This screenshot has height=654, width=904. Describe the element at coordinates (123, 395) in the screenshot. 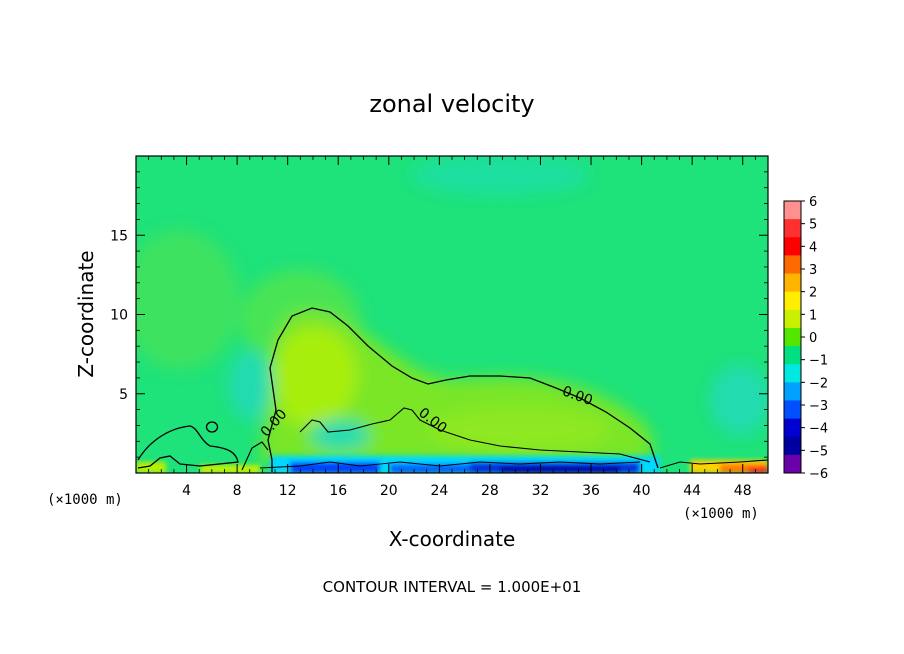

I see `y-tick-label: 5` at that location.